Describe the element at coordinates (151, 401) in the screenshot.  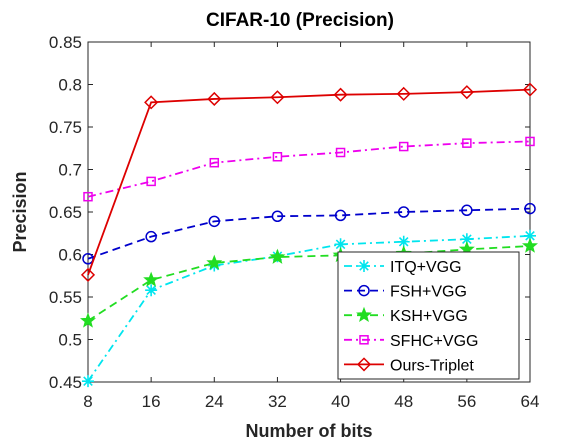
I see `x-tick-label: 16` at that location.